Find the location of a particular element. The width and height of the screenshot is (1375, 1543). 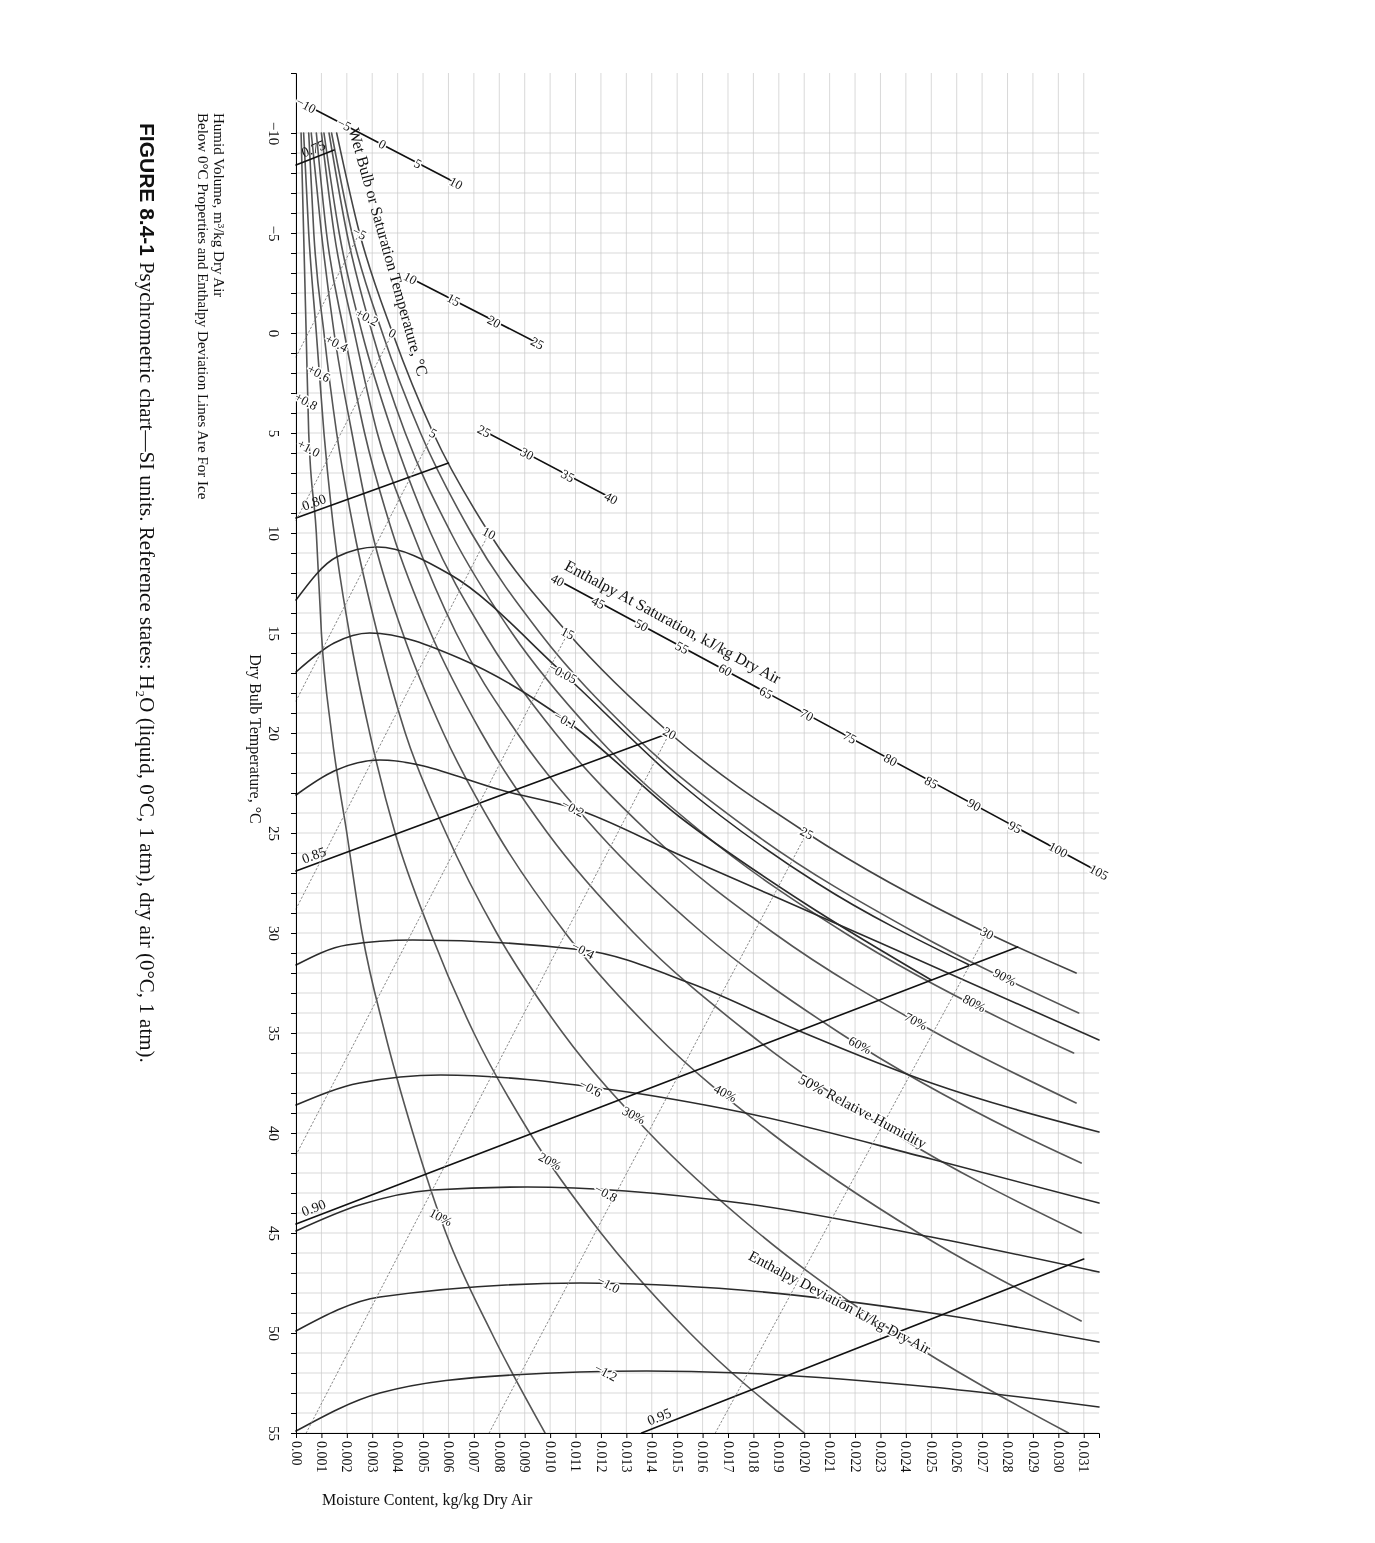

annotation: 35 is located at coordinates (568, 475).